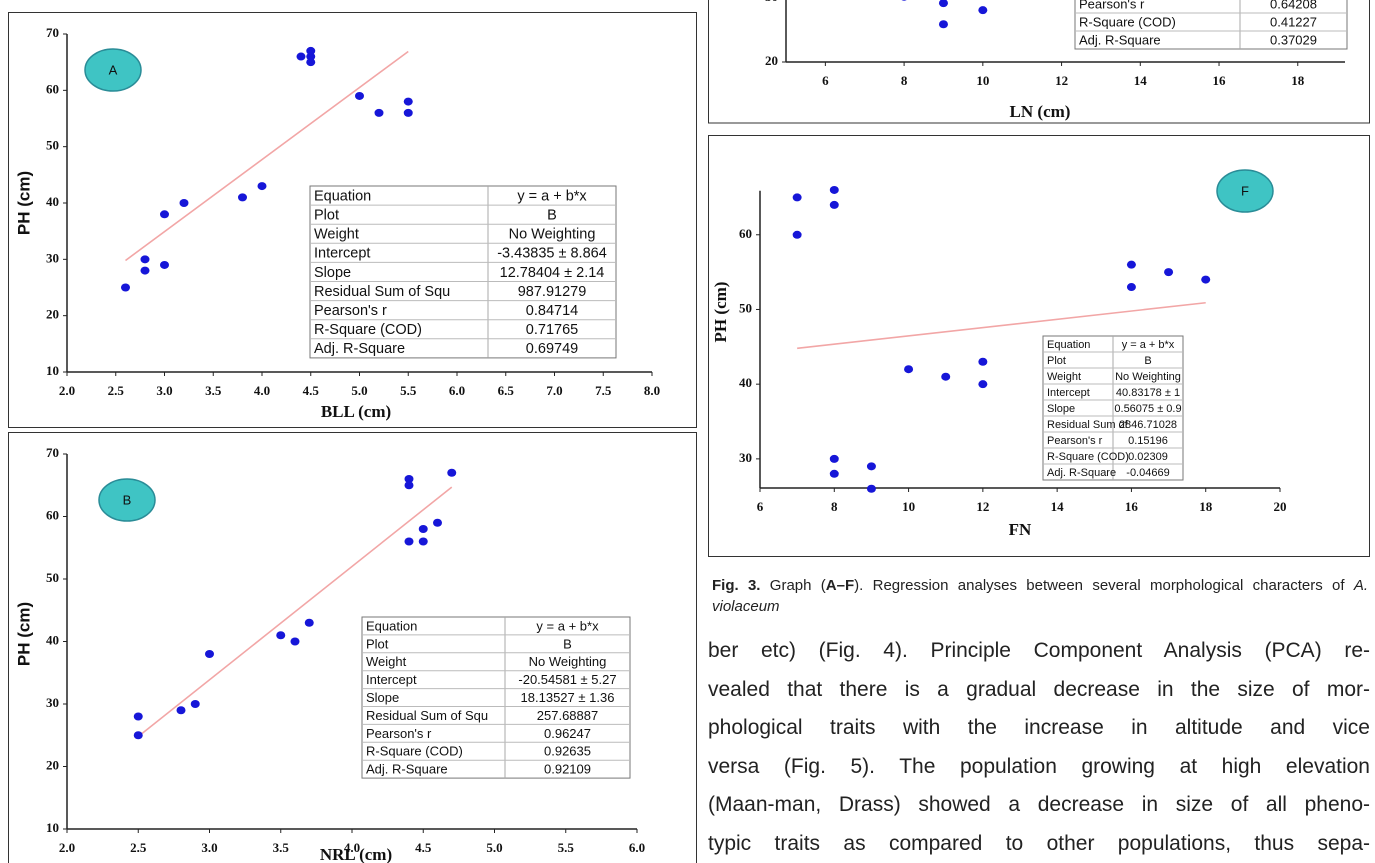 This screenshot has height=863, width=1375. Describe the element at coordinates (552, 235) in the screenshot. I see `table-cell: No Weighting` at that location.